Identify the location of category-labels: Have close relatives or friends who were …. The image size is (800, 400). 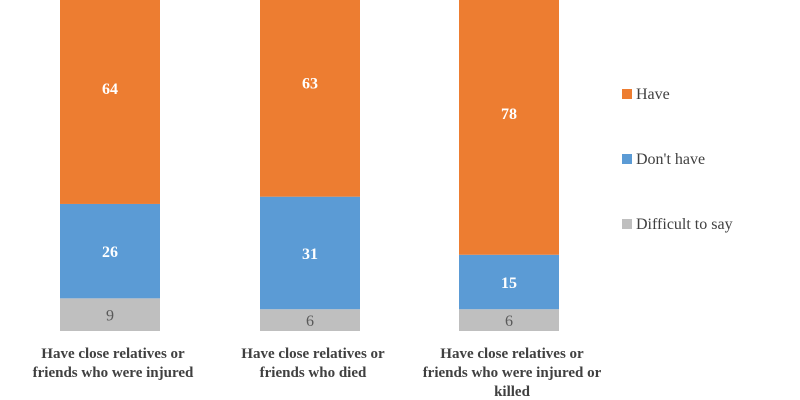
(317, 373).